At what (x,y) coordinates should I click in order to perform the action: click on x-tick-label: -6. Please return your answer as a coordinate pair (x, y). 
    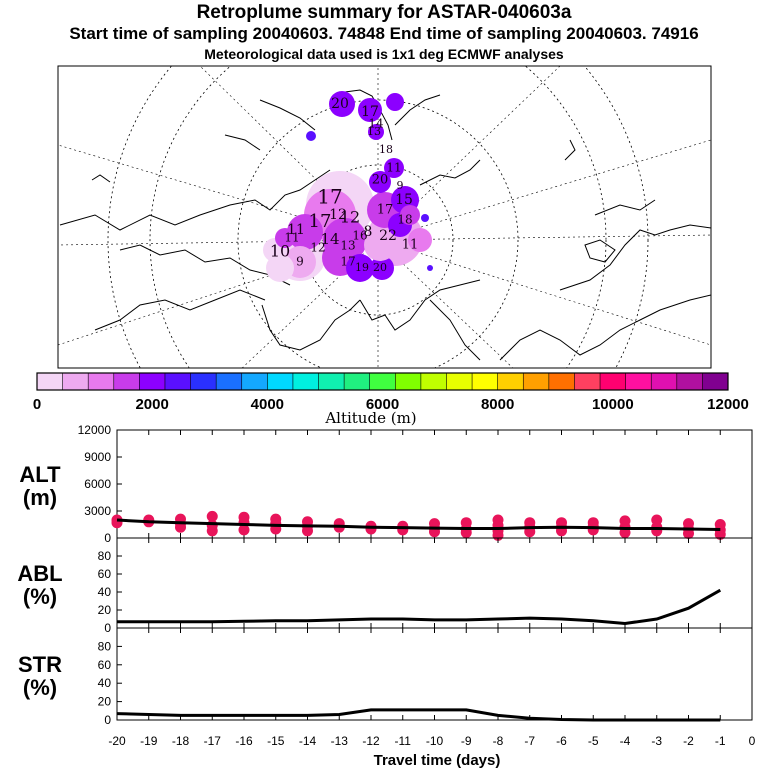
    Looking at the image, I should click on (561, 741).